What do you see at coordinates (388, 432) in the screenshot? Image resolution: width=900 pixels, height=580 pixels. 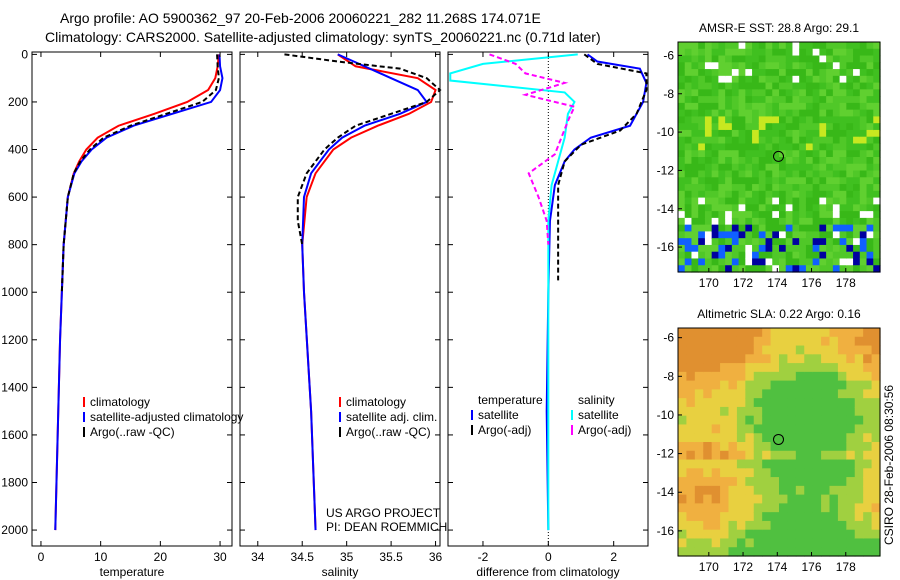 I see `legend-label: Argo(..raw -QC)` at bounding box center [388, 432].